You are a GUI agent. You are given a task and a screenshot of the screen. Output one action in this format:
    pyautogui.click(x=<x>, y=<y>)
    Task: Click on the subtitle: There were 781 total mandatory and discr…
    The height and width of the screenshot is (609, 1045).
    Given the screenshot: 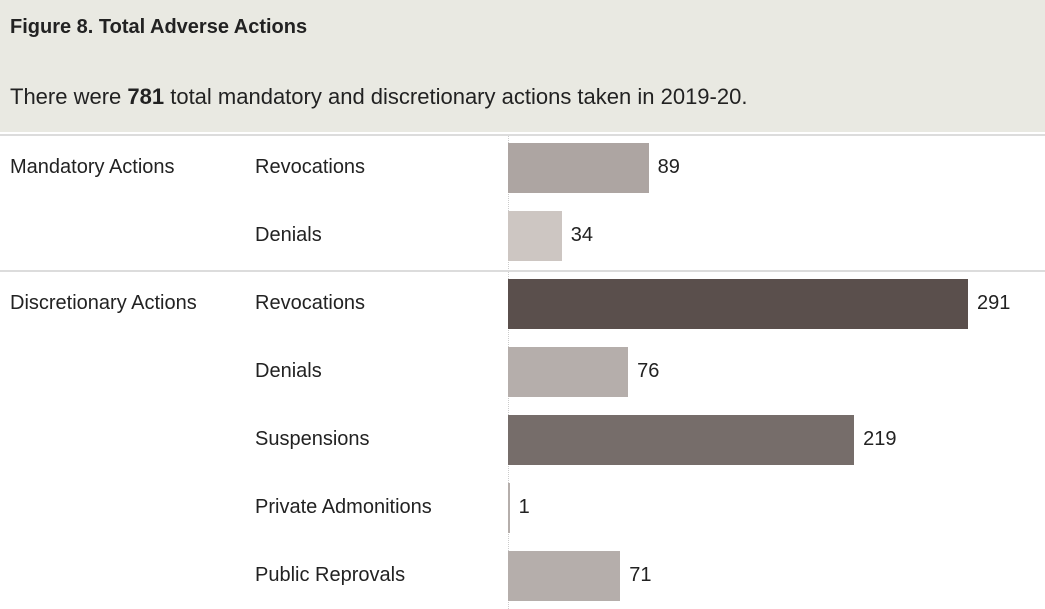 What is the action you would take?
    pyautogui.click(x=378, y=97)
    